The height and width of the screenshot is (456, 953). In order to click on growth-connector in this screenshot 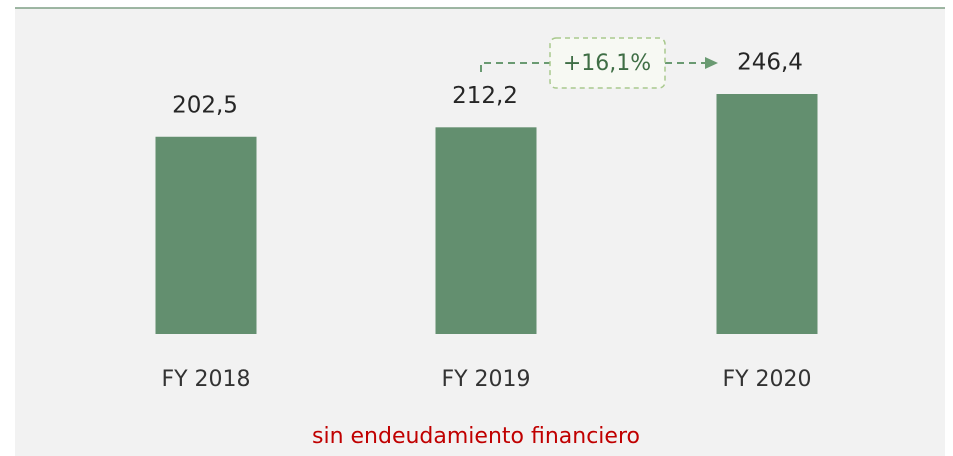, I will do `click(593, 67)`.